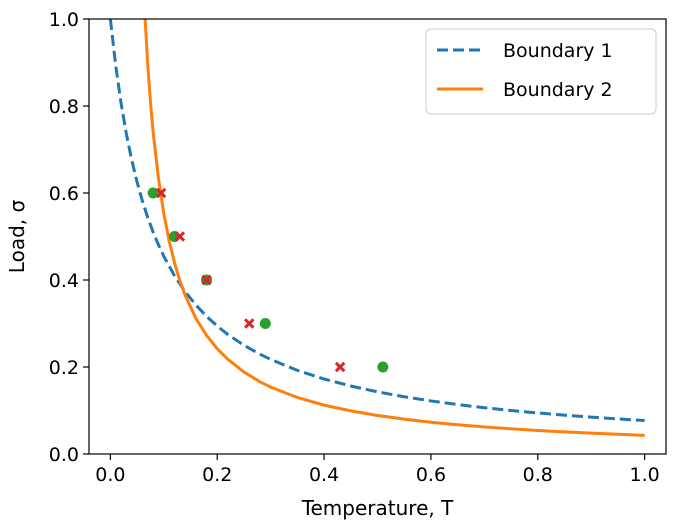  I want to click on x-axis-label: Temperature, T, so click(377, 508).